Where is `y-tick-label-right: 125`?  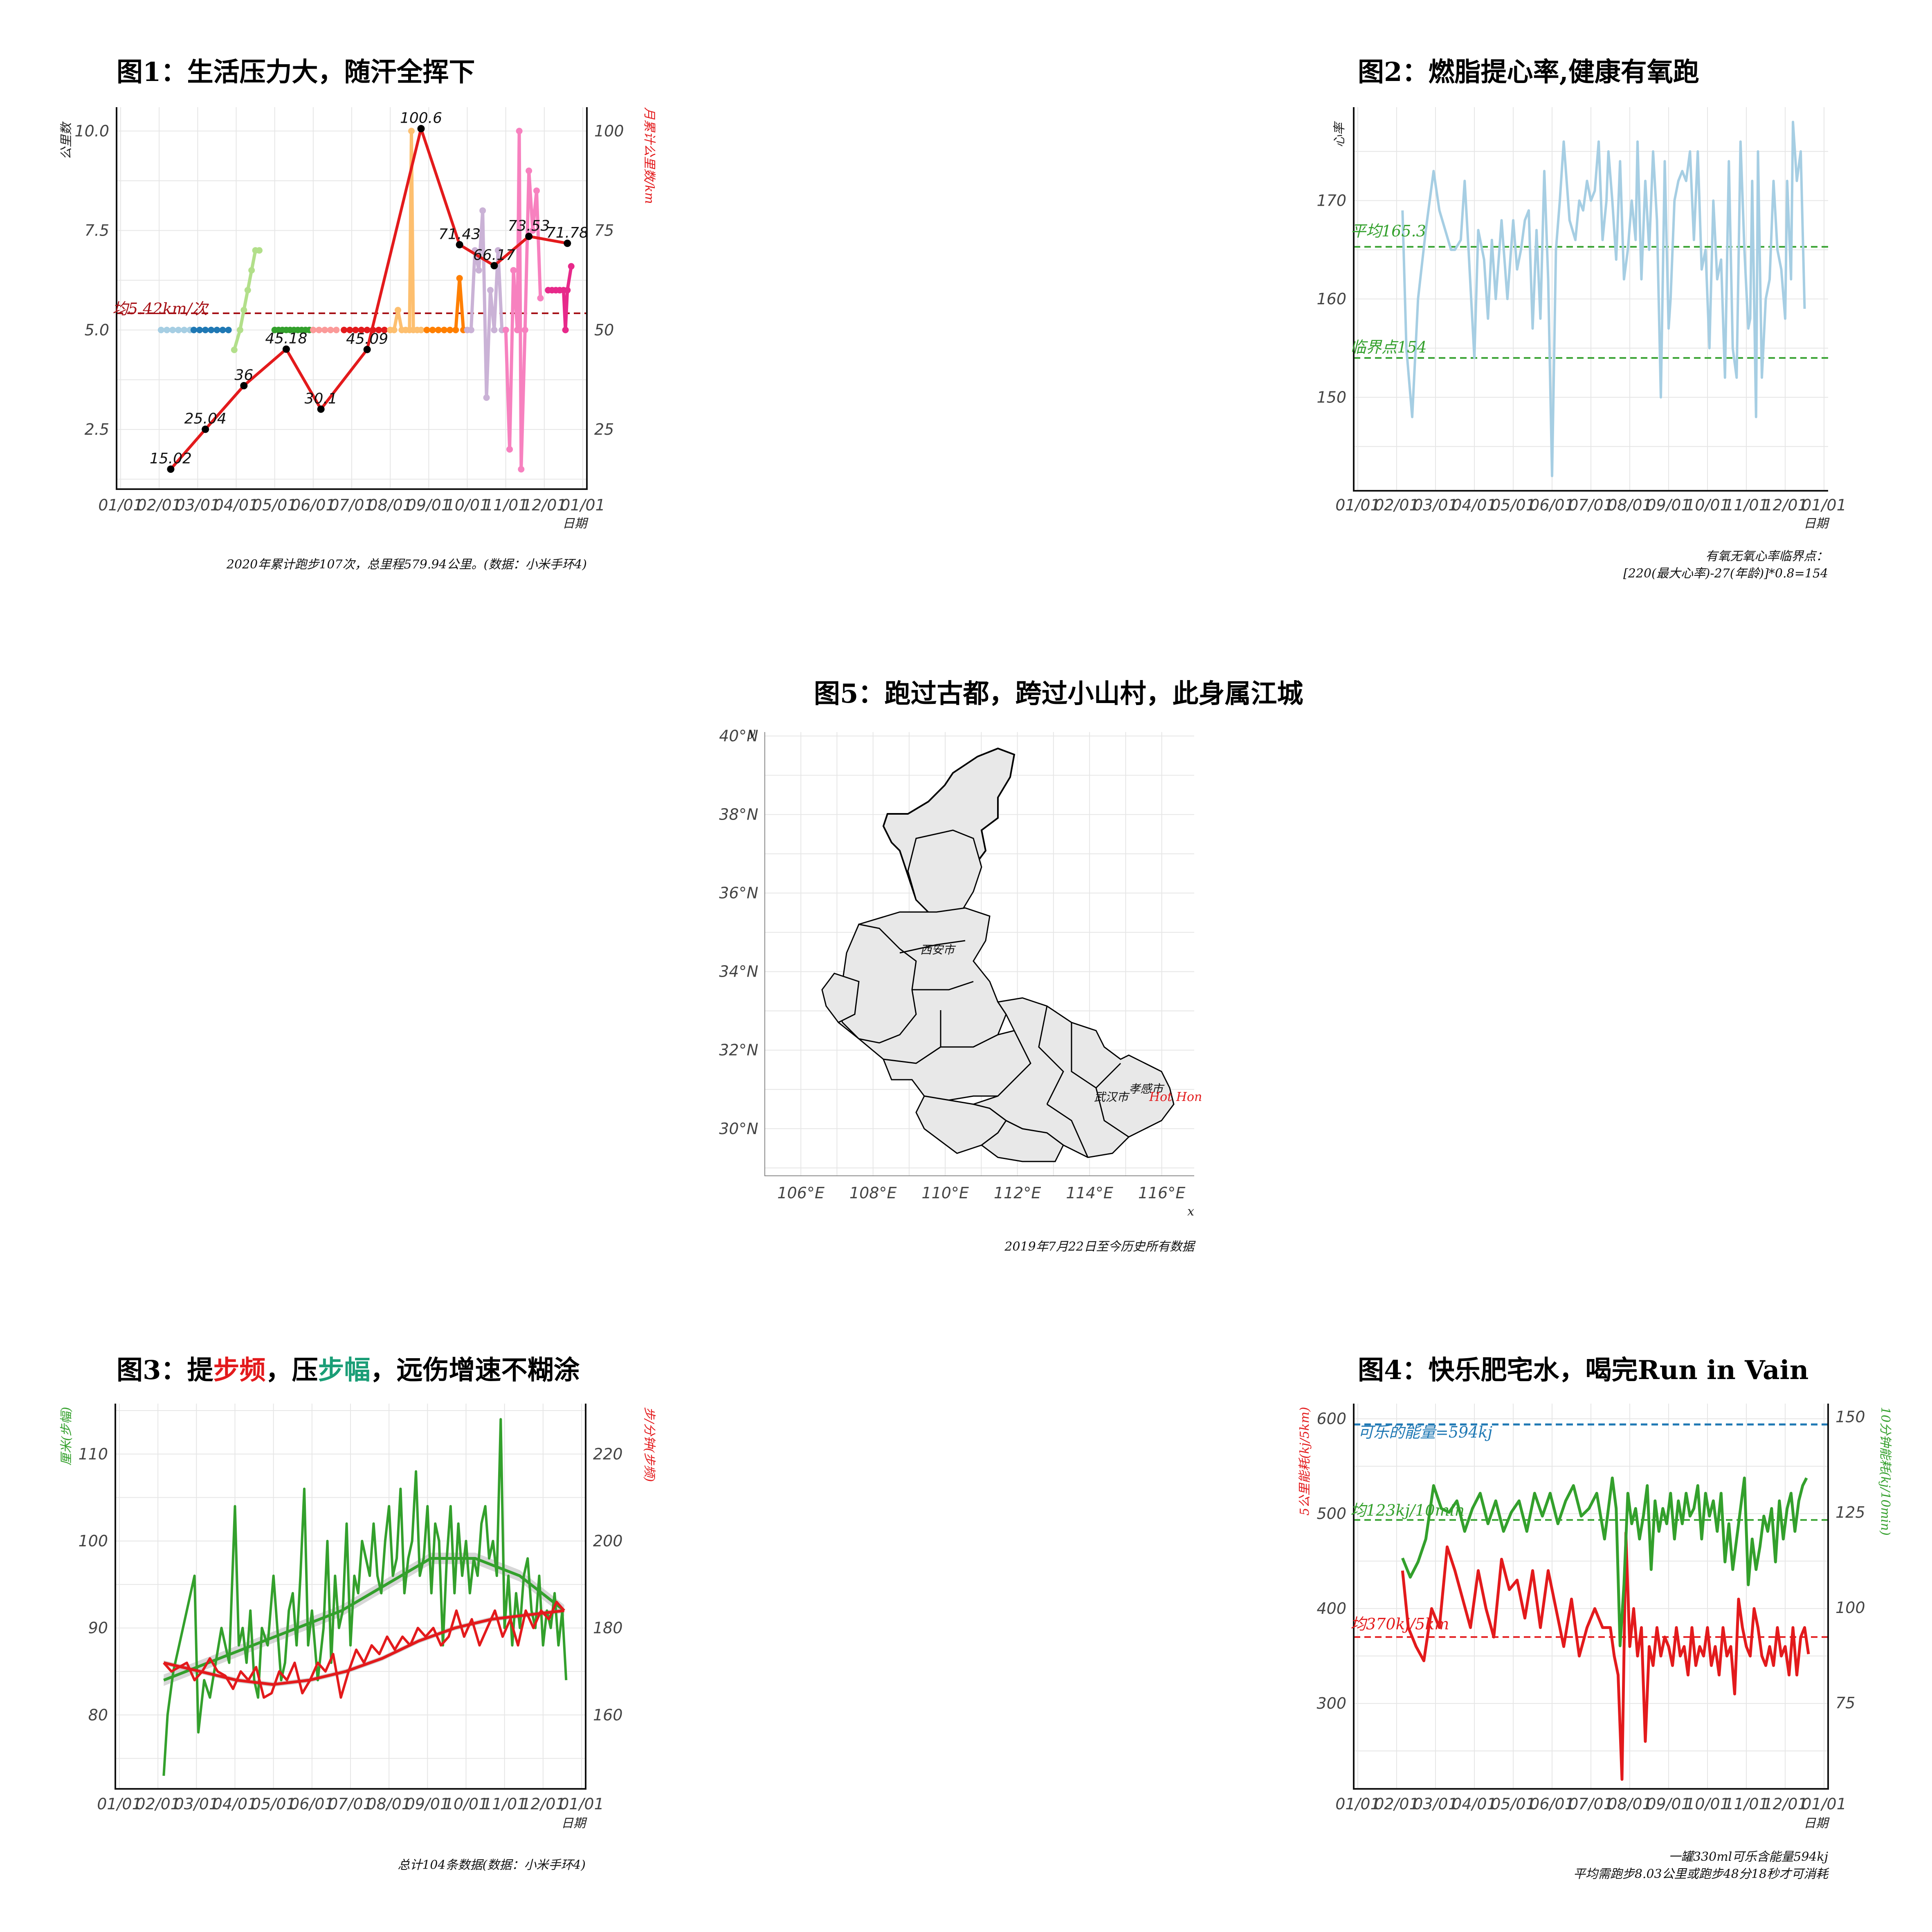
y-tick-label-right: 125 is located at coordinates (1850, 1512).